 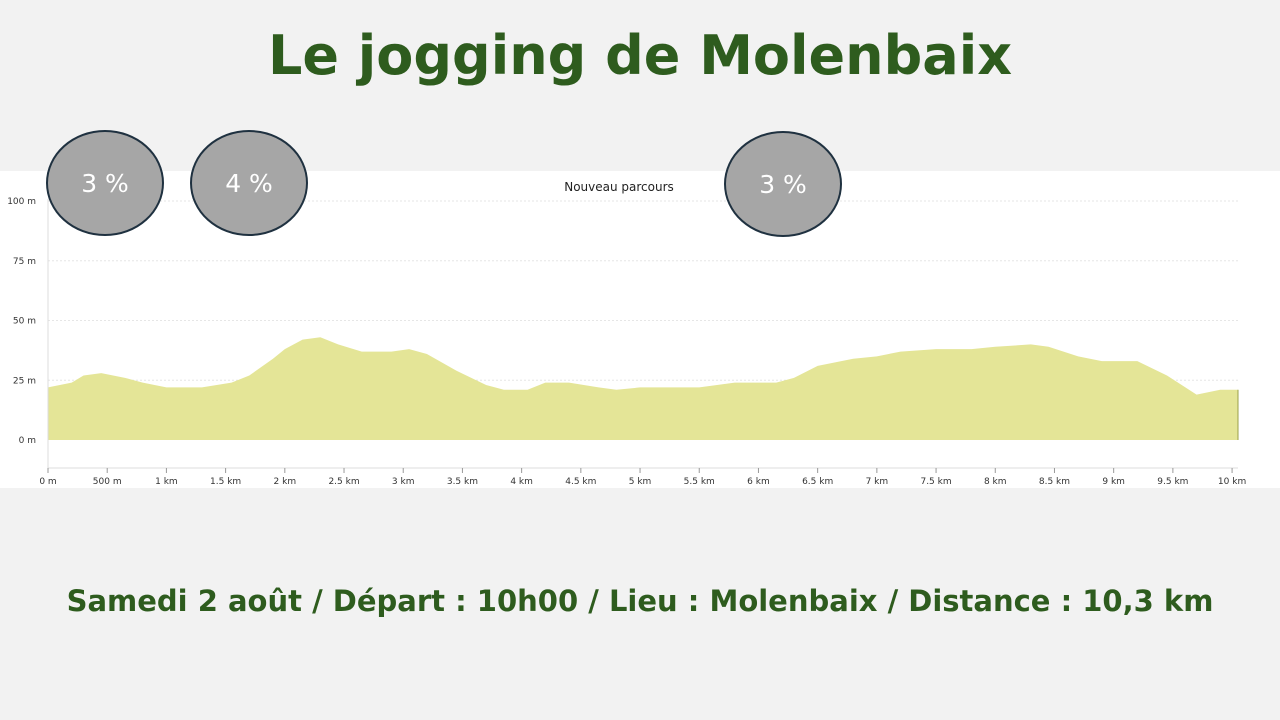 What do you see at coordinates (249, 183) in the screenshot?
I see `gradient-badge-2: 4 %` at bounding box center [249, 183].